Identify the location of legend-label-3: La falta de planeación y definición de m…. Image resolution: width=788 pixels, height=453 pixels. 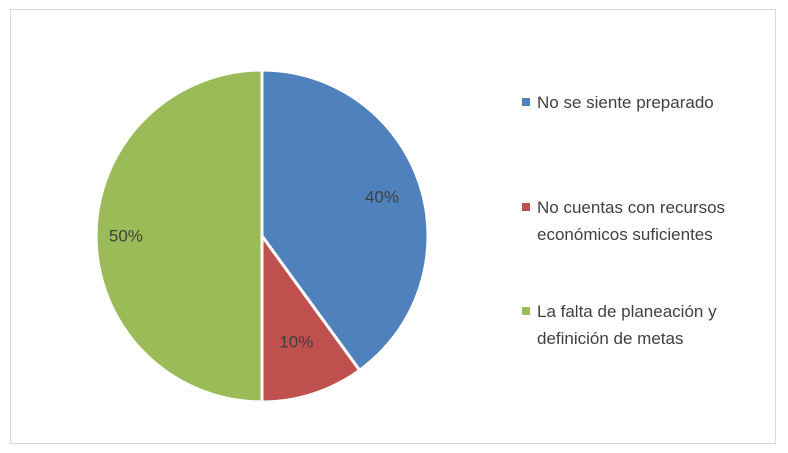
(627, 325).